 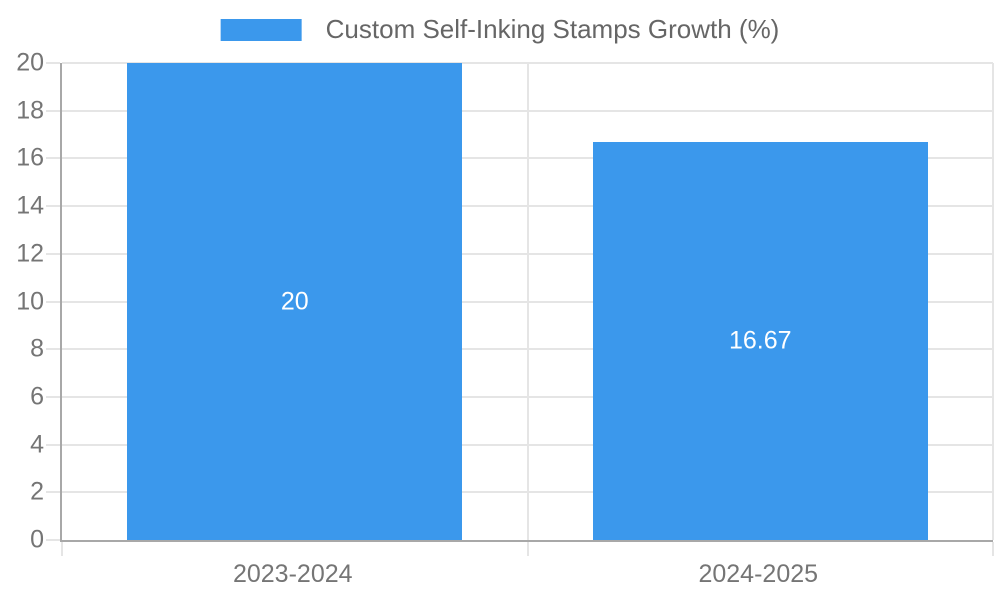 I want to click on y-tick-label: 8, so click(x=37, y=348).